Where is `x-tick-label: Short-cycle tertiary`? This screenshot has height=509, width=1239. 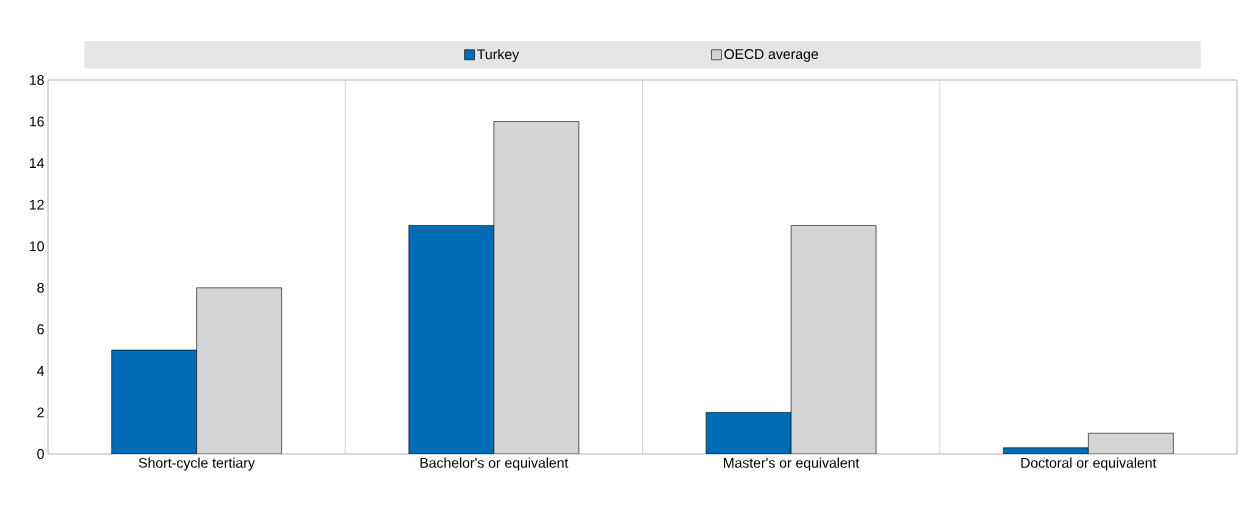
x-tick-label: Short-cycle tertiary is located at coordinates (196, 464).